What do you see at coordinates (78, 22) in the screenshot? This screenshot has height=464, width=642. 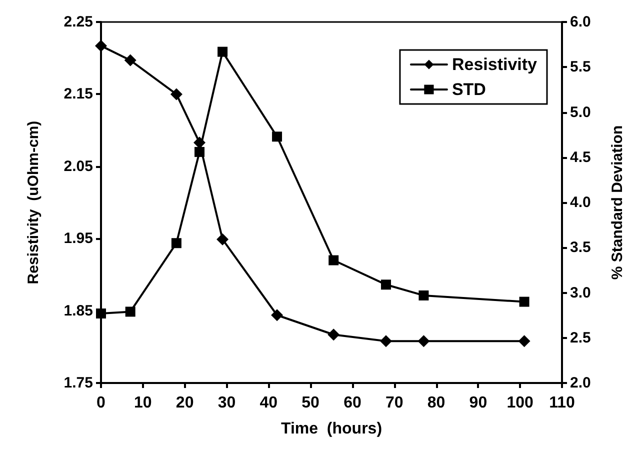 I see `y-tick-label: 2.25` at bounding box center [78, 22].